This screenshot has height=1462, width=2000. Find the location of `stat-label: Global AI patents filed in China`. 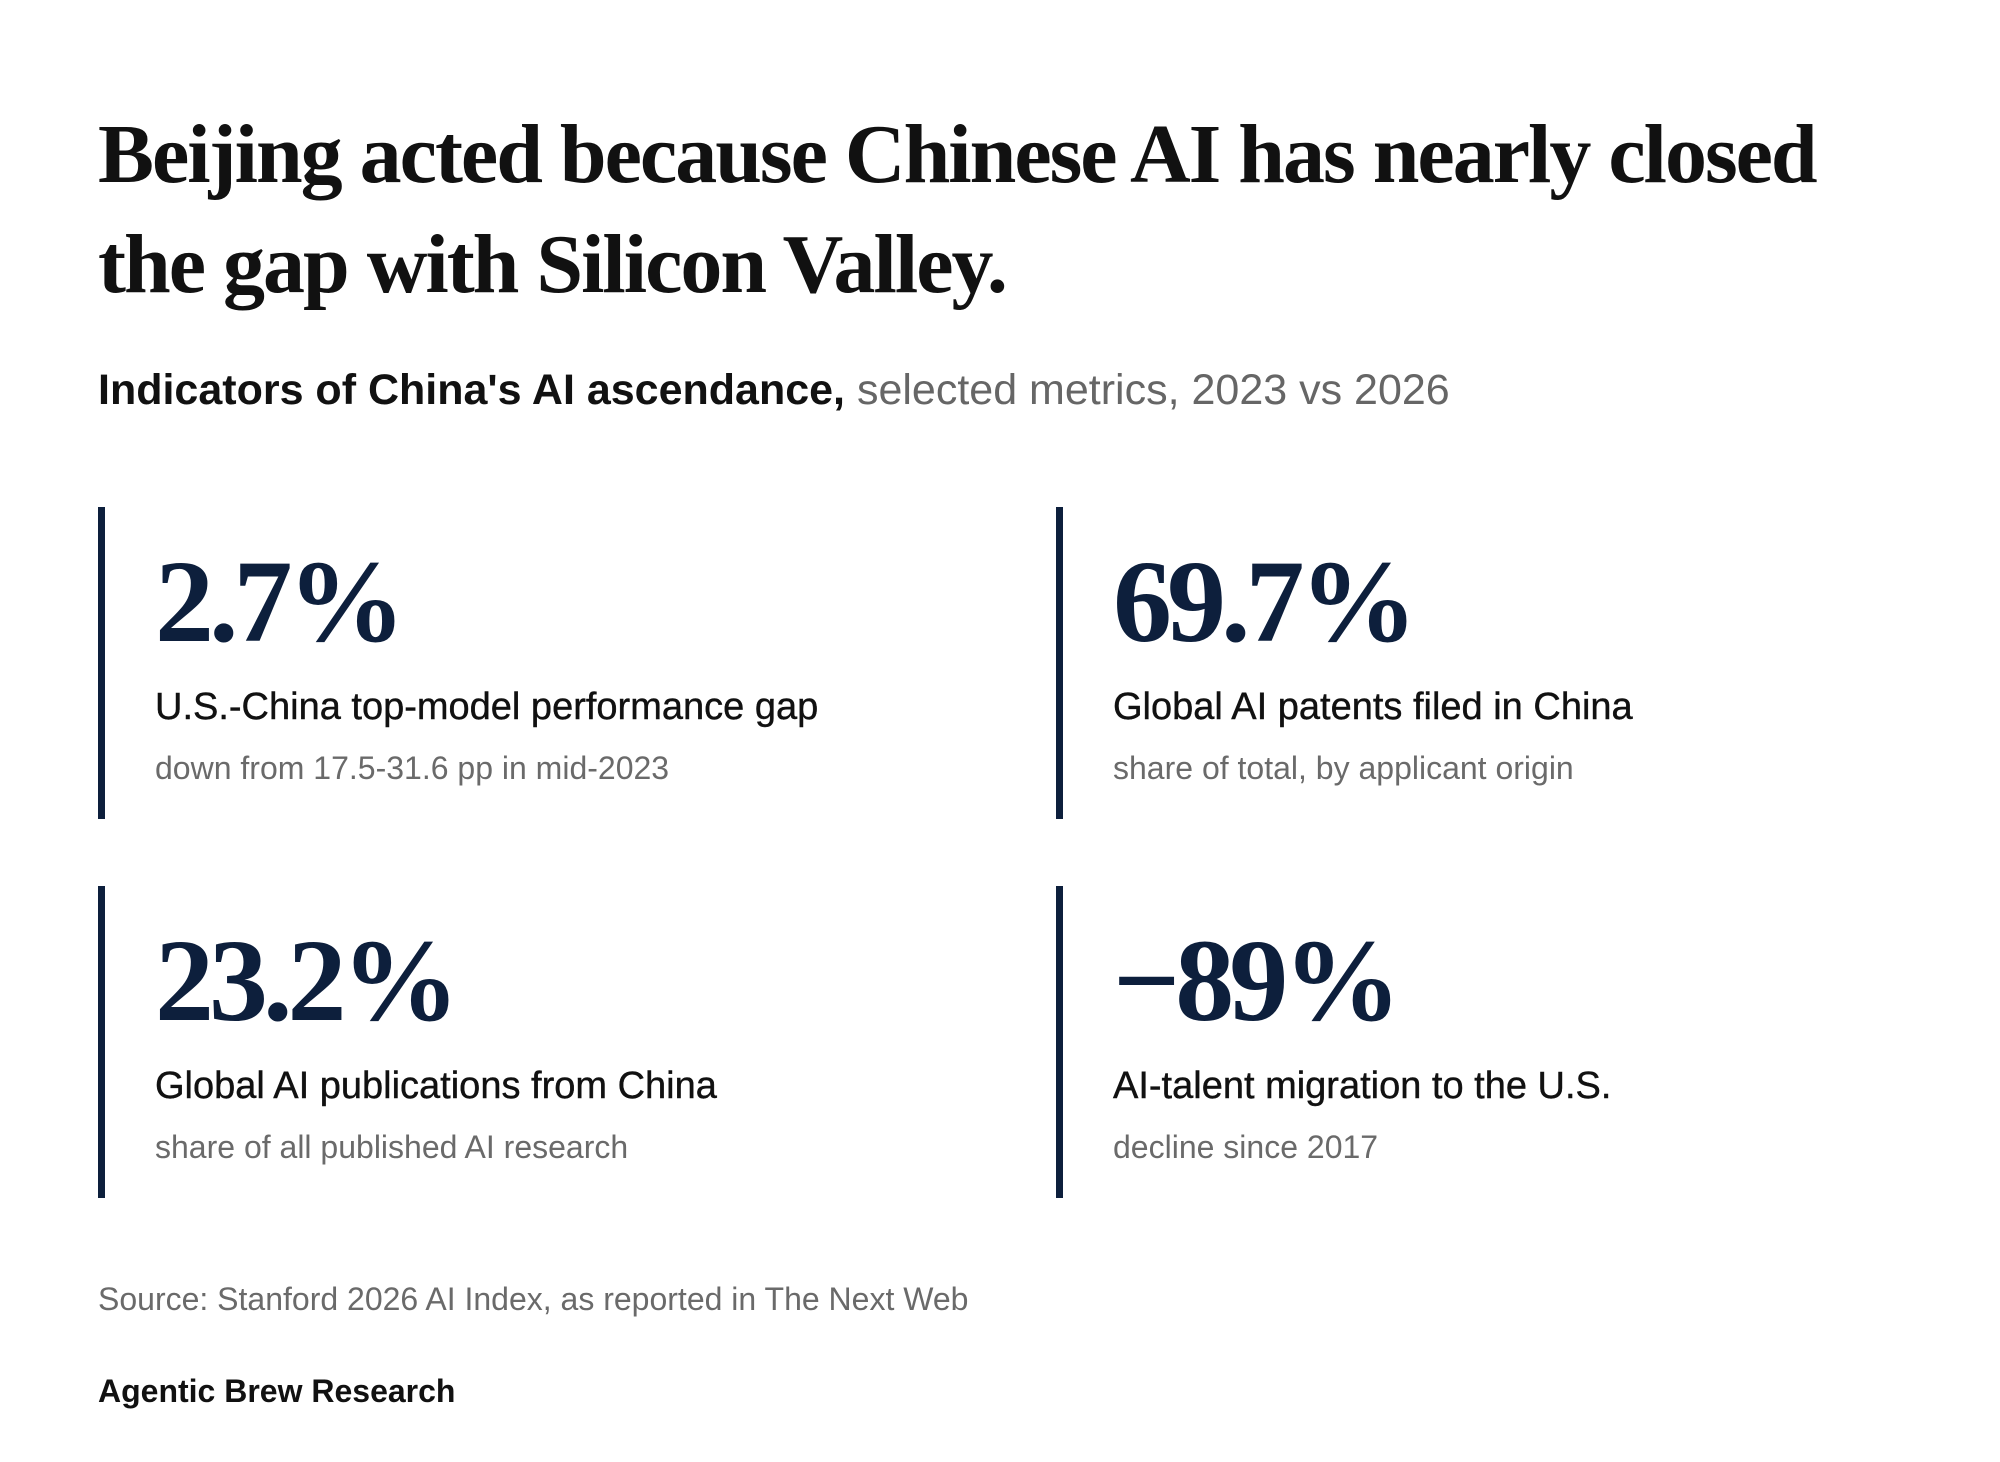

stat-label: Global AI patents filed in China is located at coordinates (1373, 707).